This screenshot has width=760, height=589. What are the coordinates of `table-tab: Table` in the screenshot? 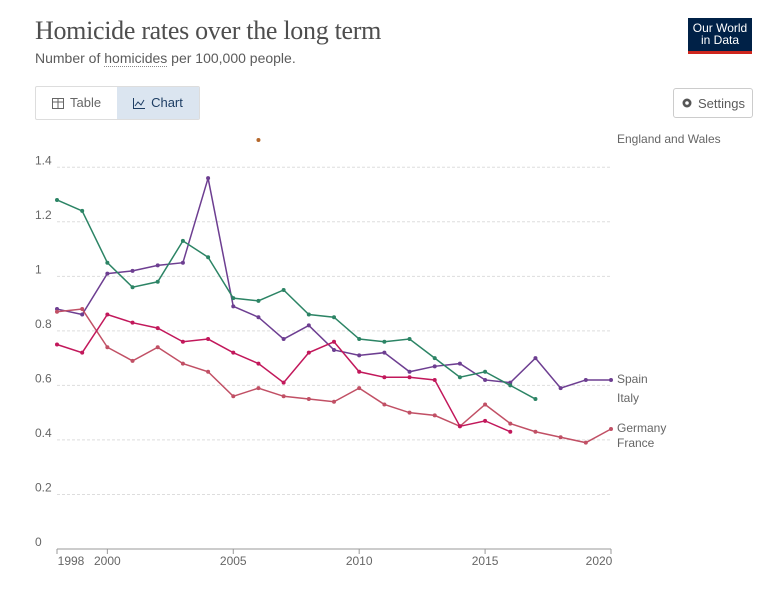 It's located at (76, 103).